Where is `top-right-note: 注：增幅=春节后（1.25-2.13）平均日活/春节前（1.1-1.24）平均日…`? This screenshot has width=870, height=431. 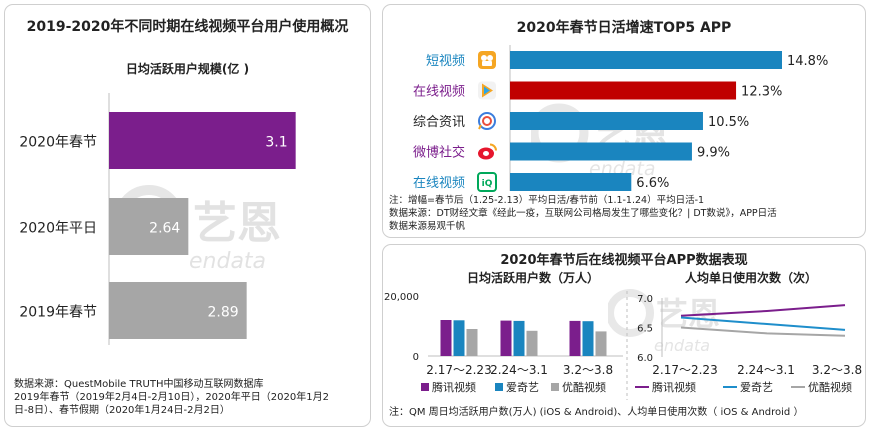
top-right-note: 注：增幅=春节后（1.25-2.13）平均日活/春节前（1.1-1.24）平均日… is located at coordinates (627, 213).